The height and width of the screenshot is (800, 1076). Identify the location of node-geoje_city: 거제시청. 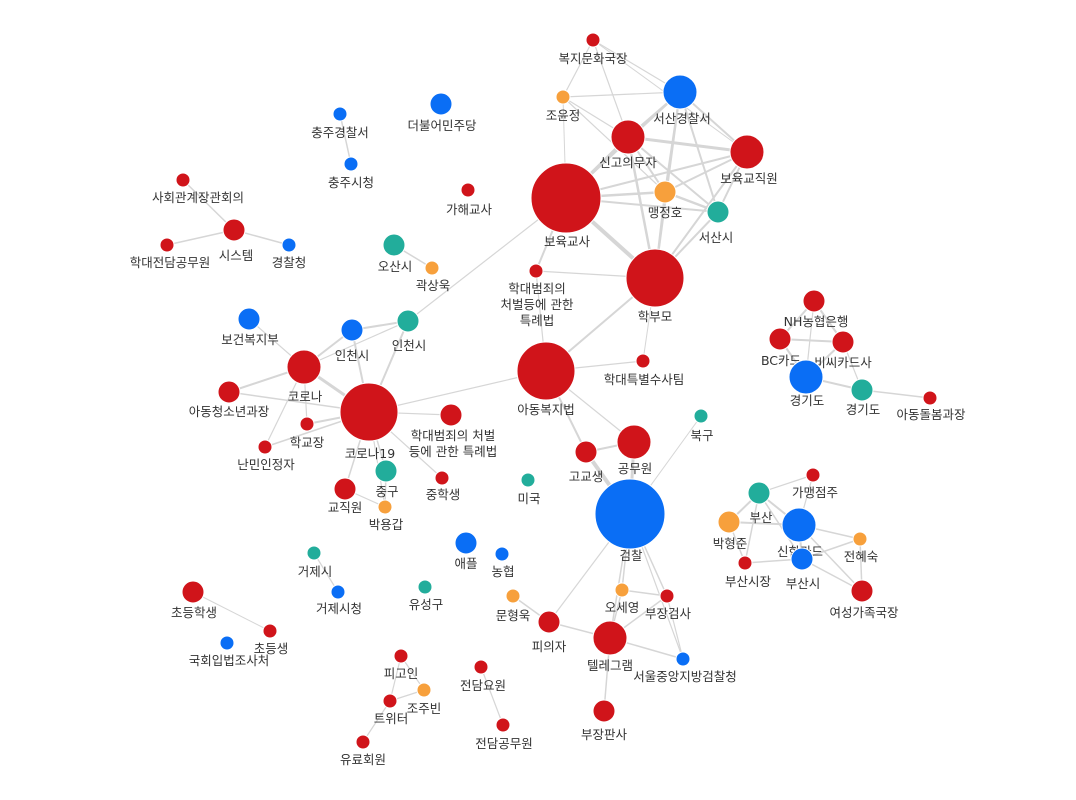
(339, 600).